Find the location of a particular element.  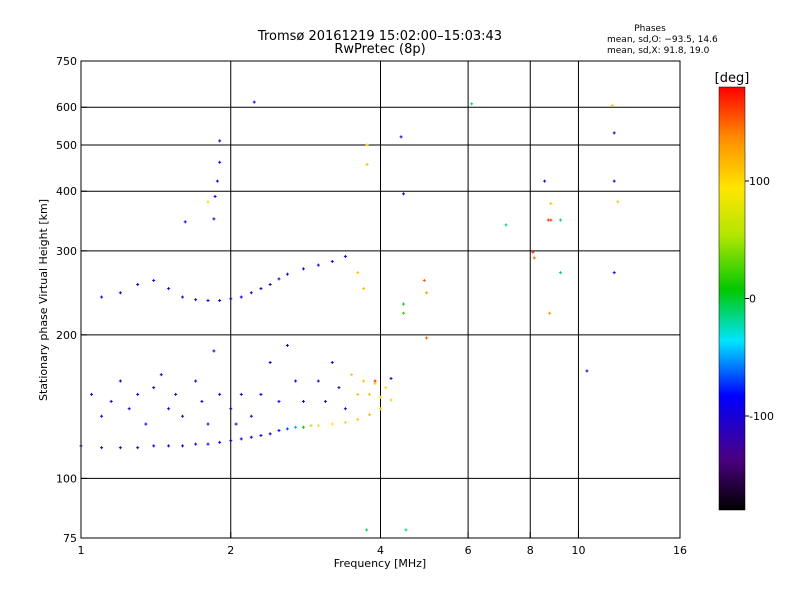

y-axis-label: Stationary phase Virtual Height [km] is located at coordinates (43, 300).